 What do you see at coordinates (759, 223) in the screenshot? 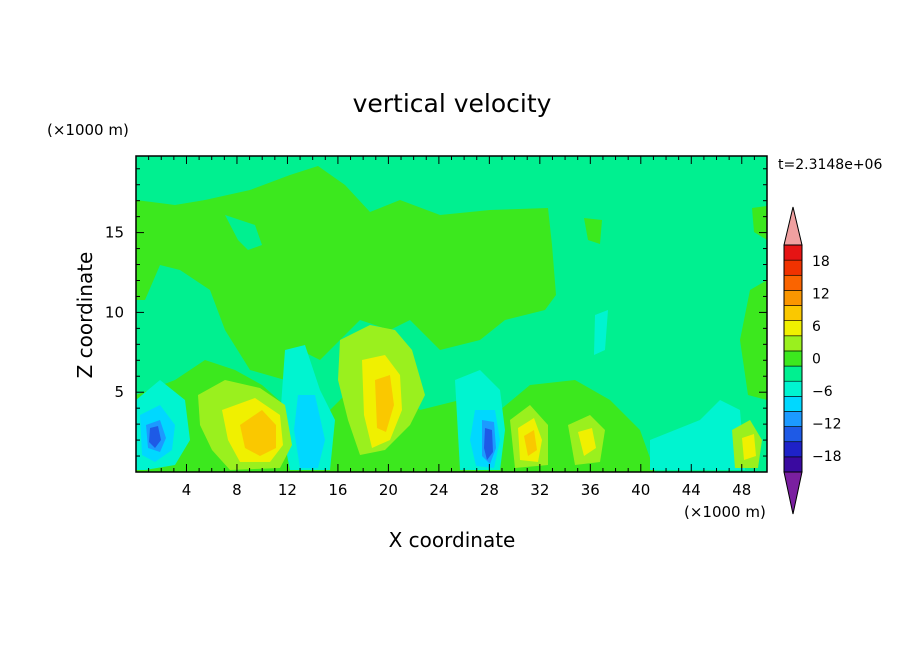
I see `contour-right-top` at bounding box center [759, 223].